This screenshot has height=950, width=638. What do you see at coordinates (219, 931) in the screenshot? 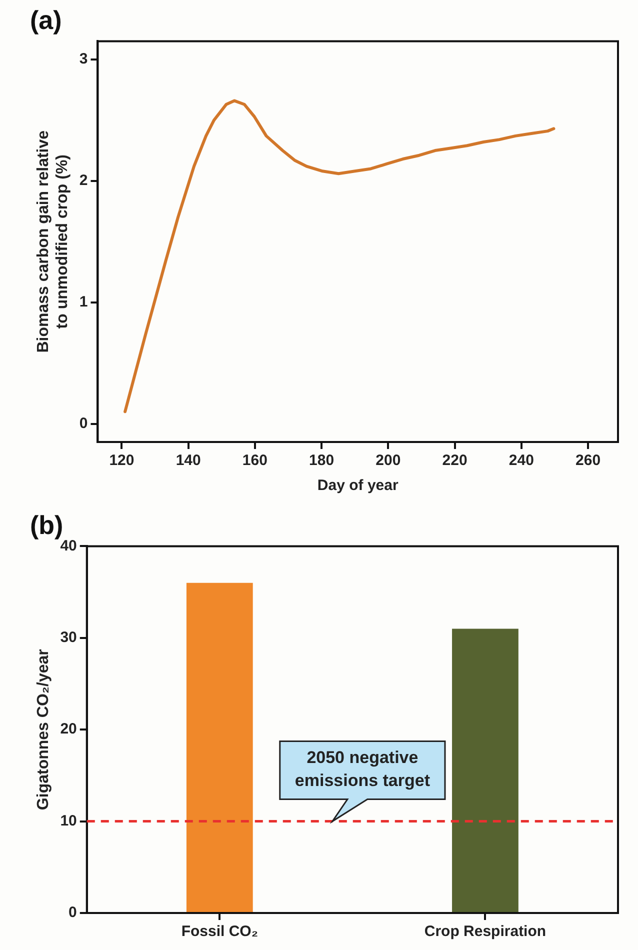
I see `x-tick-label: Fossil CO₂` at bounding box center [219, 931].